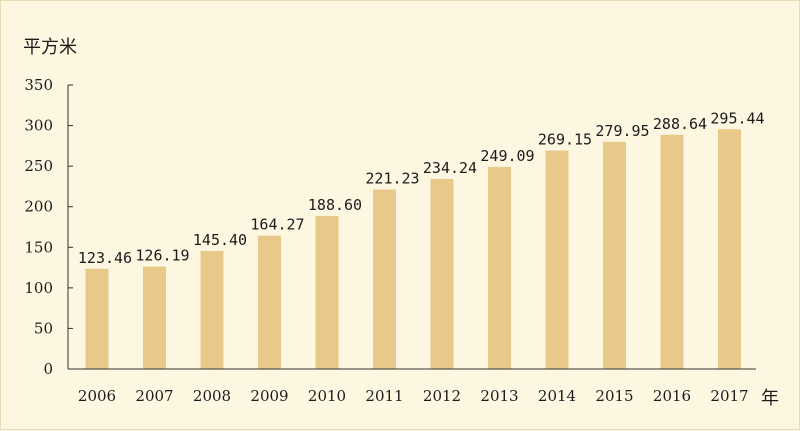 Image resolution: width=800 pixels, height=431 pixels. I want to click on x-tick-label-2007: 2007, so click(154, 396).